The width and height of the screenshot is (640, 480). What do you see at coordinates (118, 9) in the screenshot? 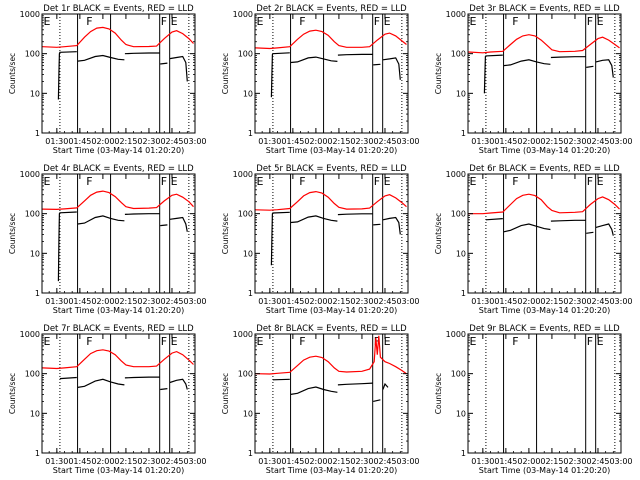
I see `panel-title: Det 1r BLACK = Events, RED = LLD` at bounding box center [118, 9].